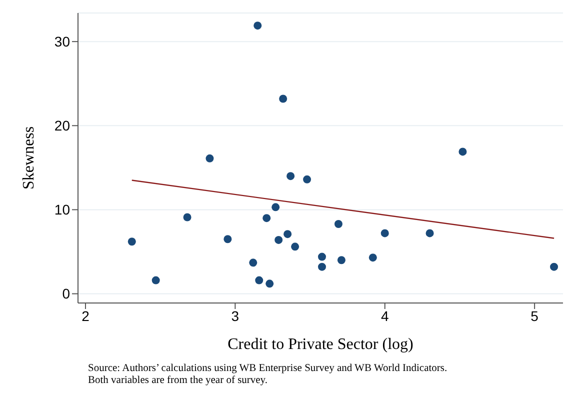 Image resolution: width=583 pixels, height=419 pixels. I want to click on text: Both variables are from the year of survey., so click(178, 381).